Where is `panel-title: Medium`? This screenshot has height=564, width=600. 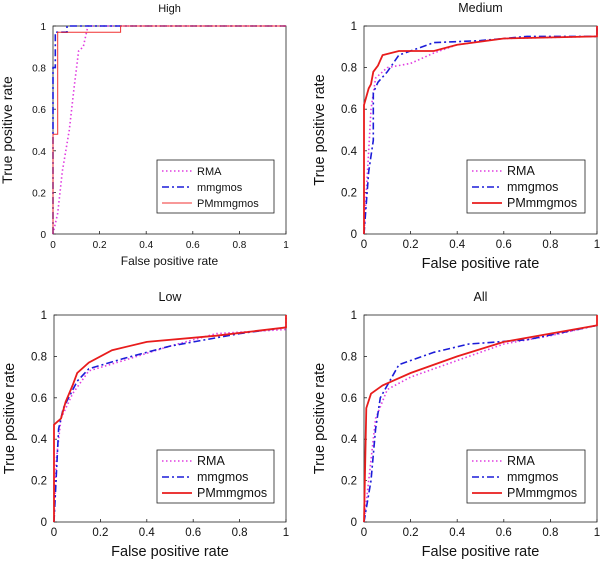
panel-title: Medium is located at coordinates (480, 8).